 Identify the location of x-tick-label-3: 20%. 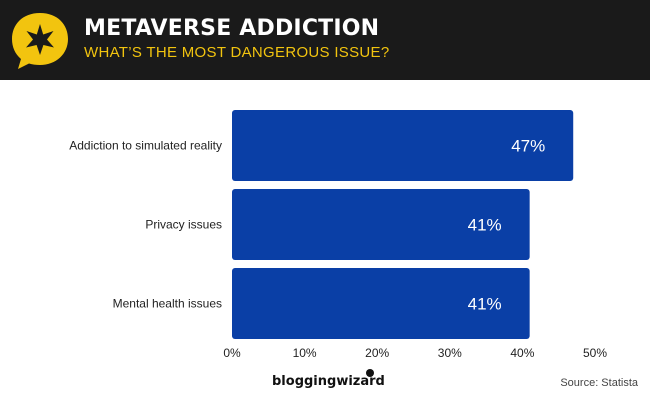
(377, 353).